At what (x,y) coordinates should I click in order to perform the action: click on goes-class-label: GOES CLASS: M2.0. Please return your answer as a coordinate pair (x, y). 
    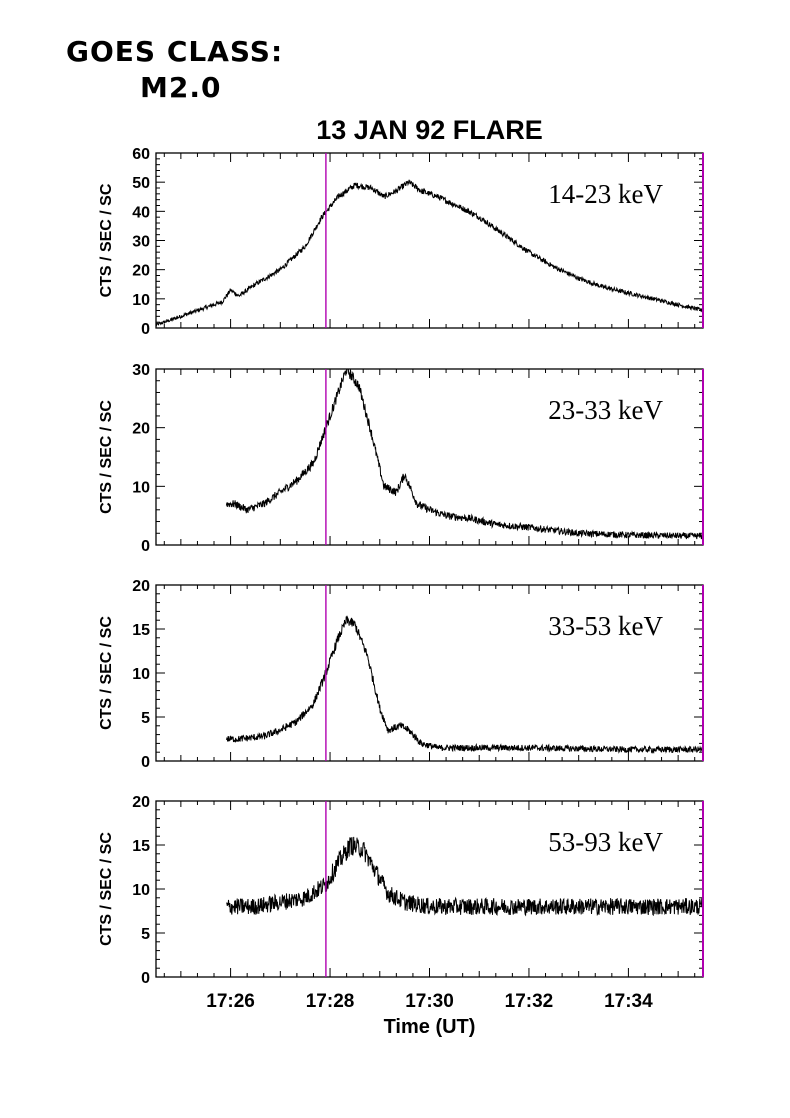
    Looking at the image, I should click on (196, 70).